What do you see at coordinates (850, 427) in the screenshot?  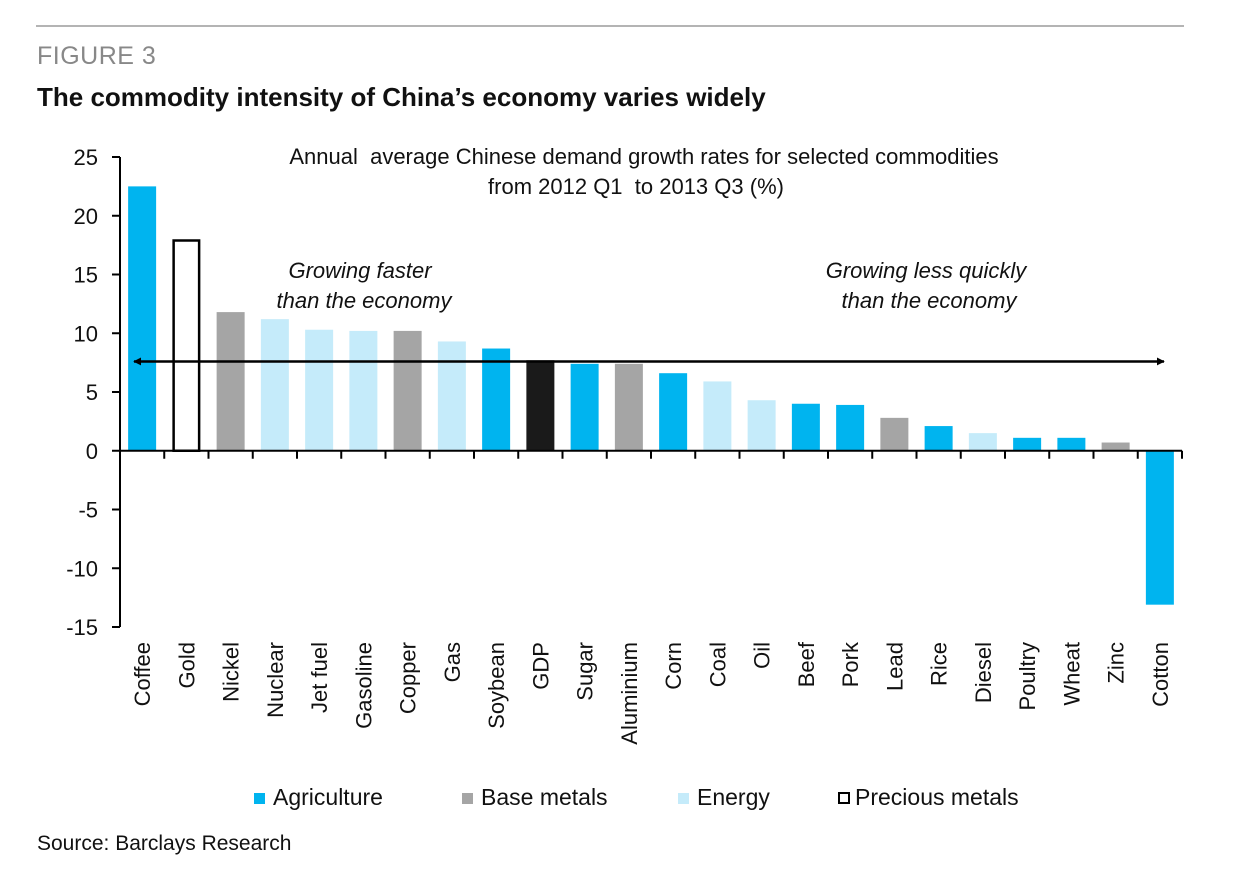 I see `bar-pork` at bounding box center [850, 427].